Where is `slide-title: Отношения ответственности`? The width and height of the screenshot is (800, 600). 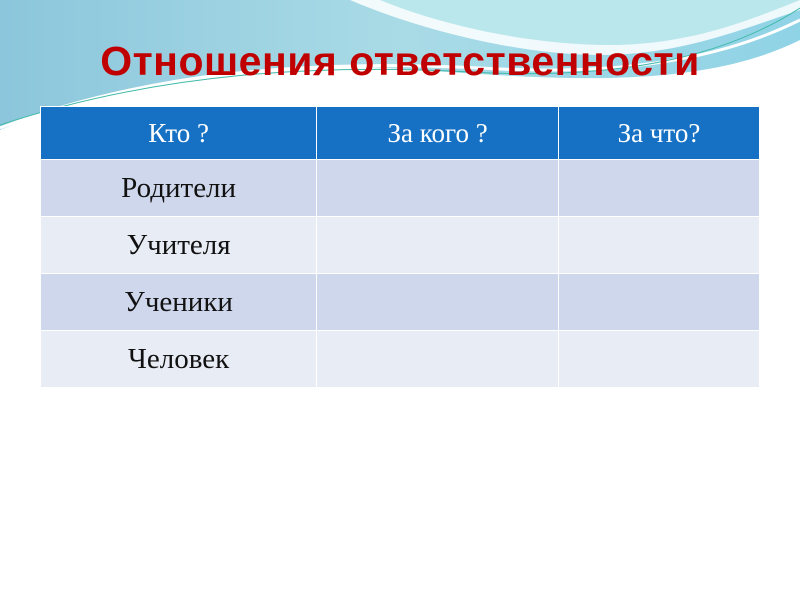 slide-title: Отношения ответственности is located at coordinates (400, 61).